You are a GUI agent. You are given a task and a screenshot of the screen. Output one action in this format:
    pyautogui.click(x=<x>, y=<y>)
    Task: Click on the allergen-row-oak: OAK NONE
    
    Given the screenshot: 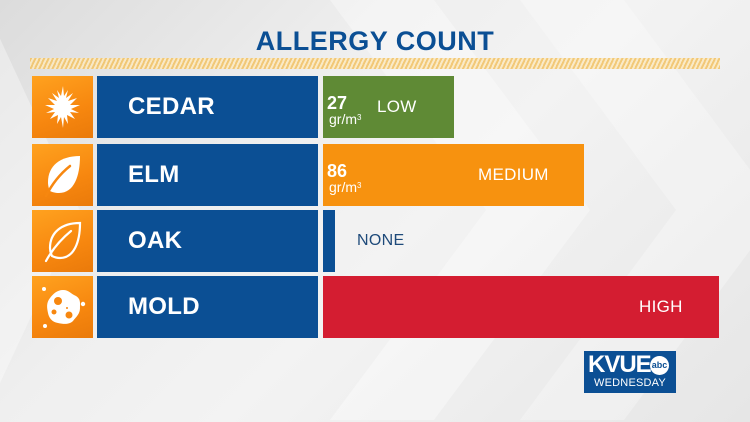 What is the action you would take?
    pyautogui.click(x=375, y=241)
    